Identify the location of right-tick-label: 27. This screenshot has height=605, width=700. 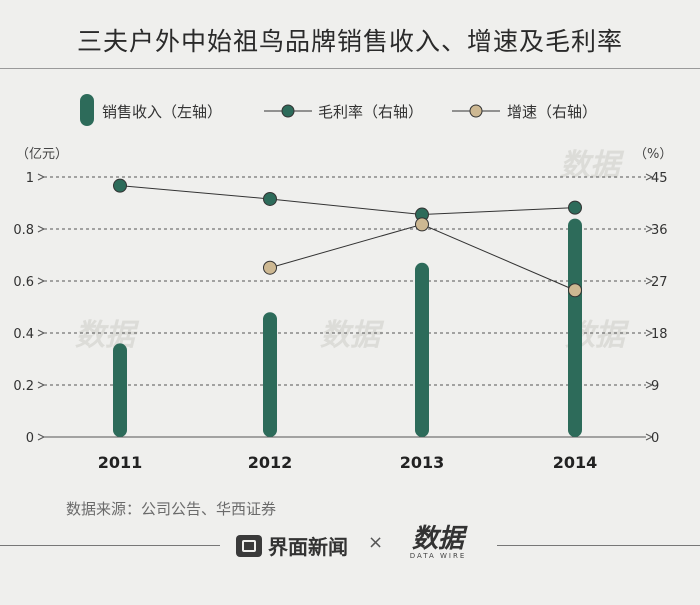
(659, 282).